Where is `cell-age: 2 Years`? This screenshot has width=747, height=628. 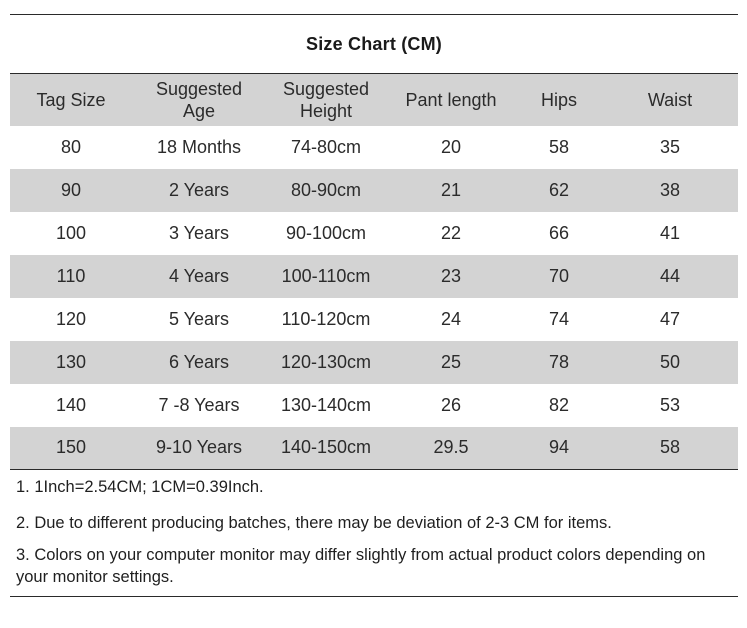
cell-age: 2 Years is located at coordinates (199, 189).